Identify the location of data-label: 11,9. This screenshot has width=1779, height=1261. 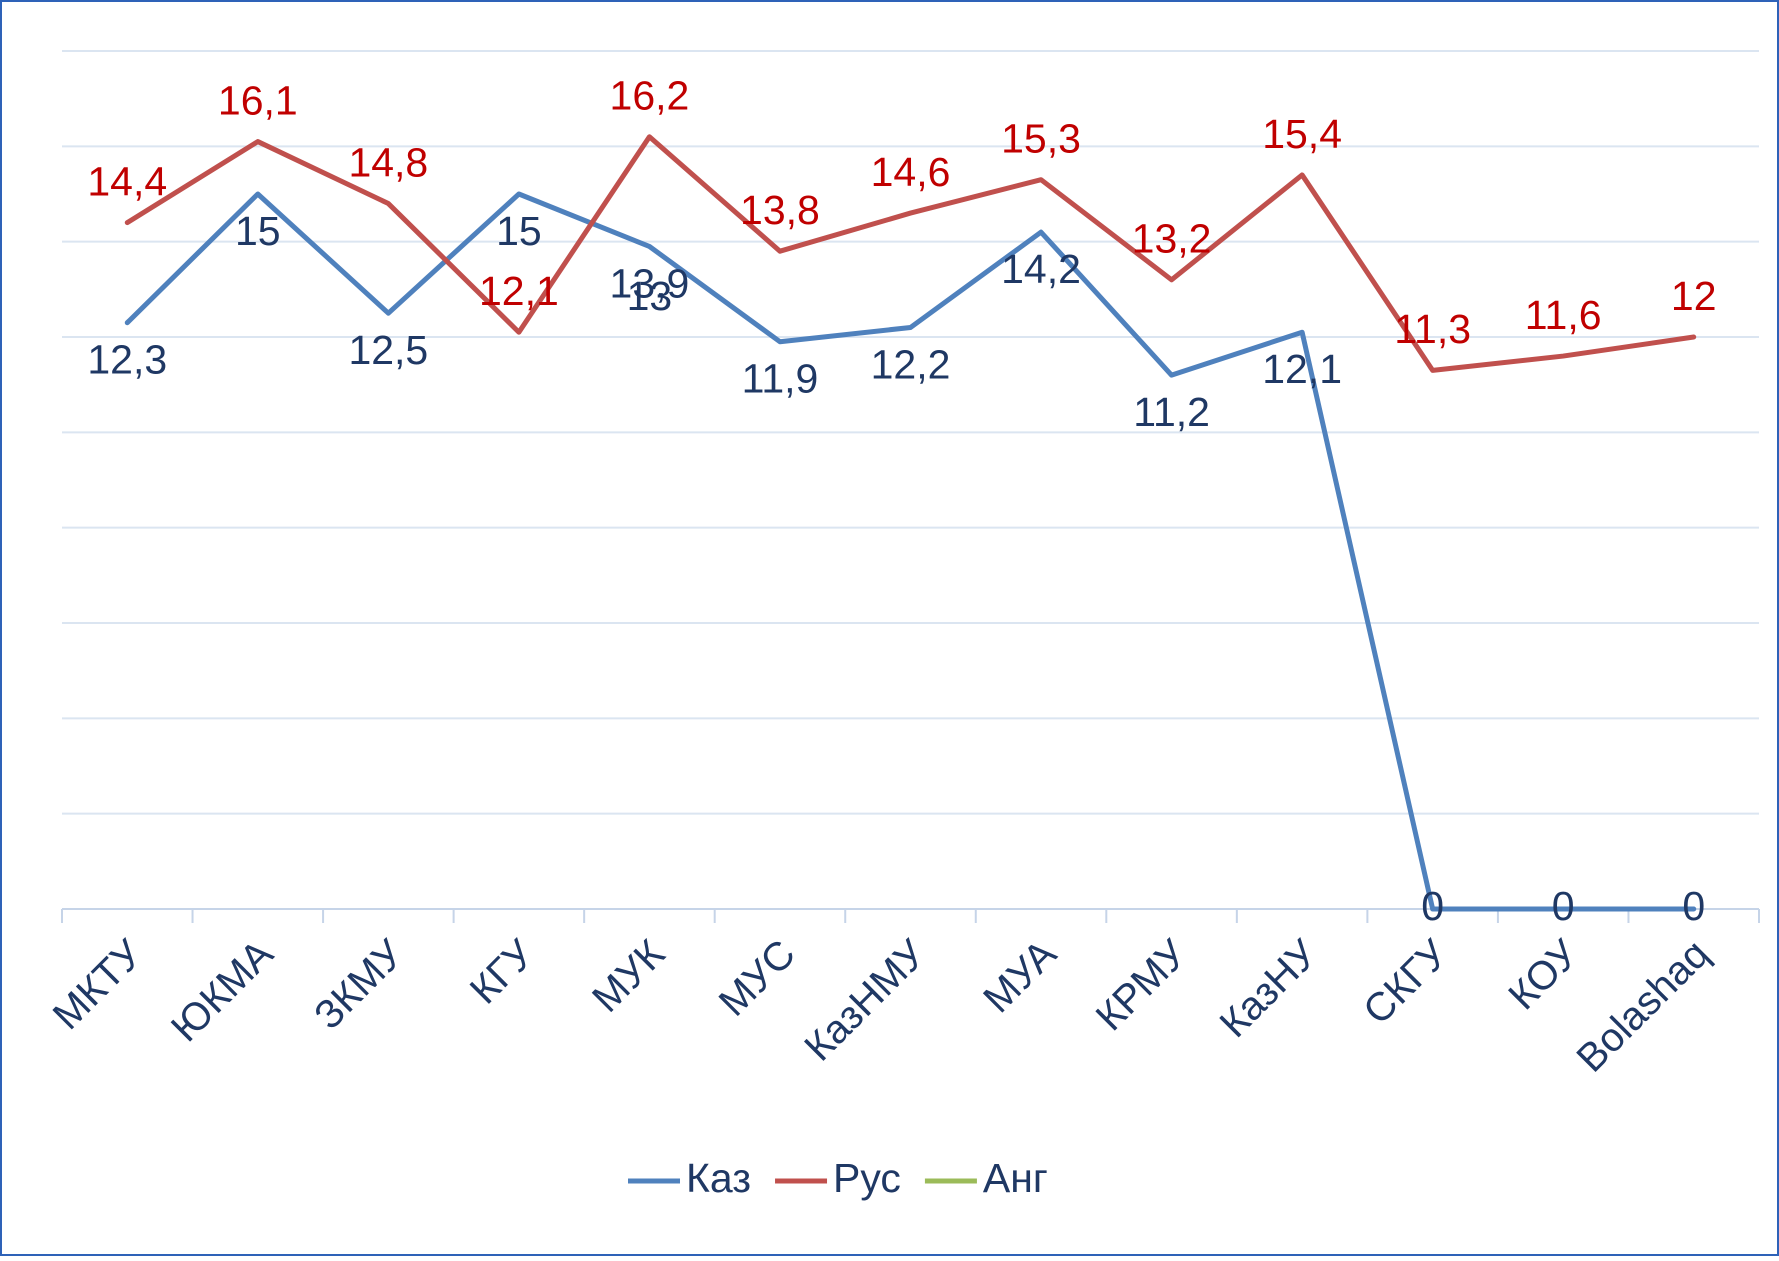
(780, 379).